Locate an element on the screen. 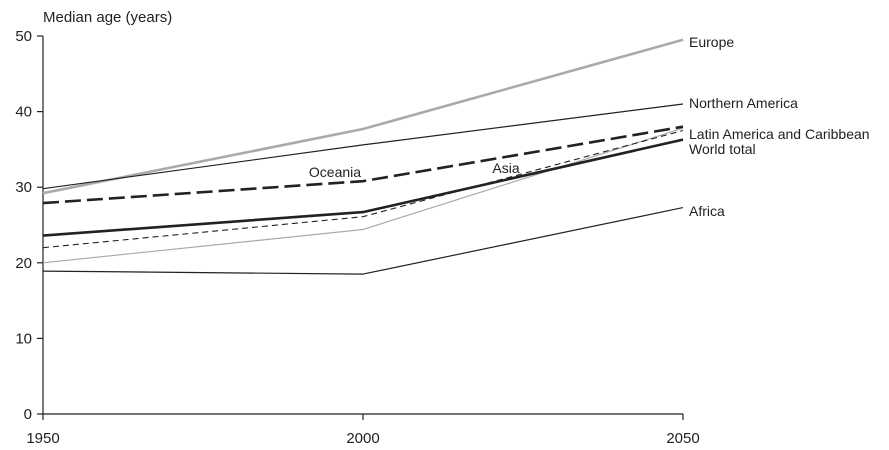  series-label-northern-america: Northern America is located at coordinates (743, 103).